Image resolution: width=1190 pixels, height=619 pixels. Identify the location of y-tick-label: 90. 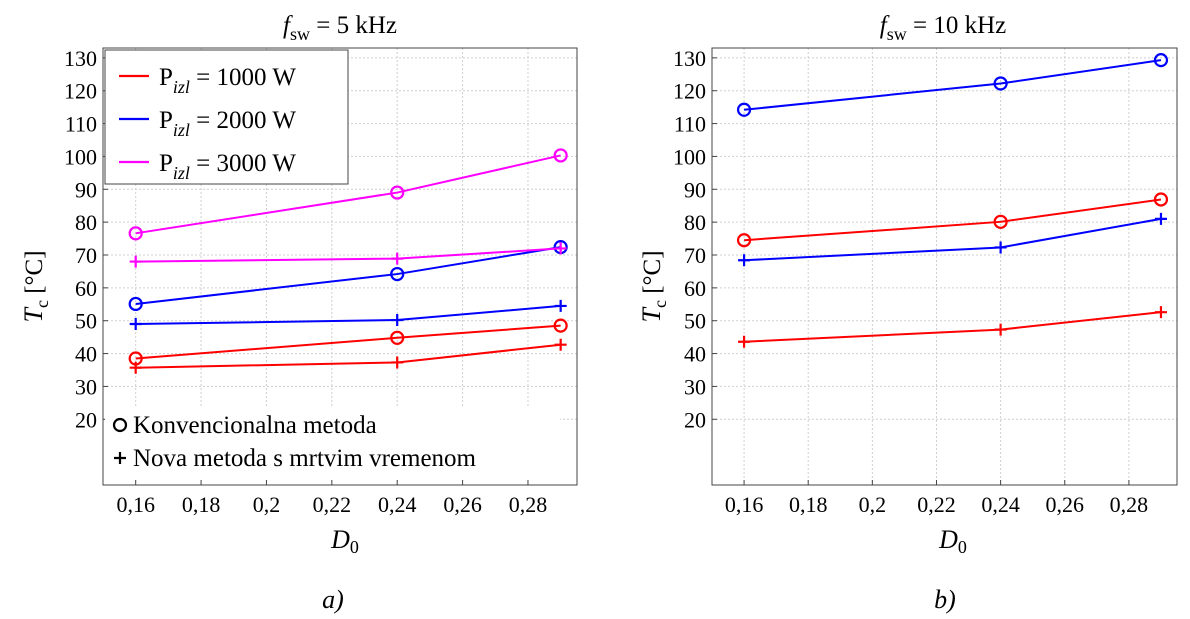
(695, 189).